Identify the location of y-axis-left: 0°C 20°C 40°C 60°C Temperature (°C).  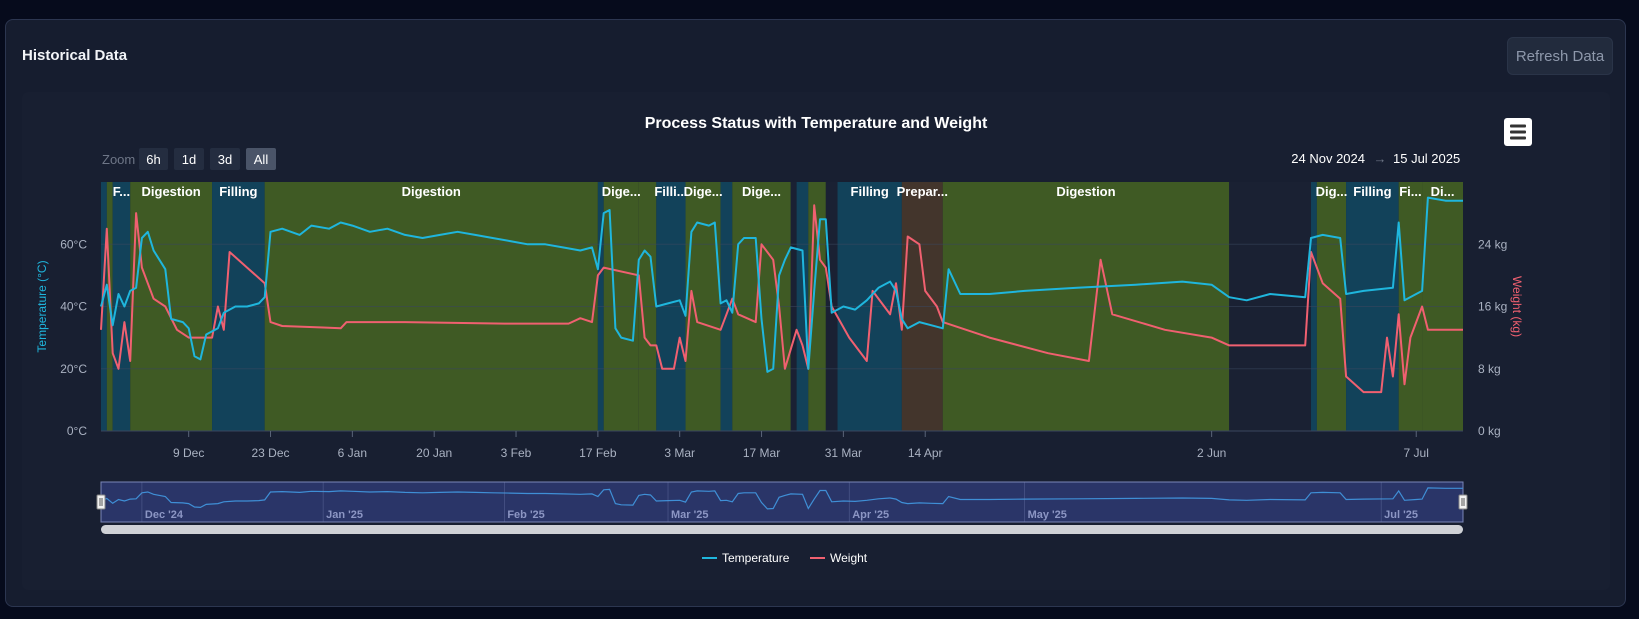
(61, 337).